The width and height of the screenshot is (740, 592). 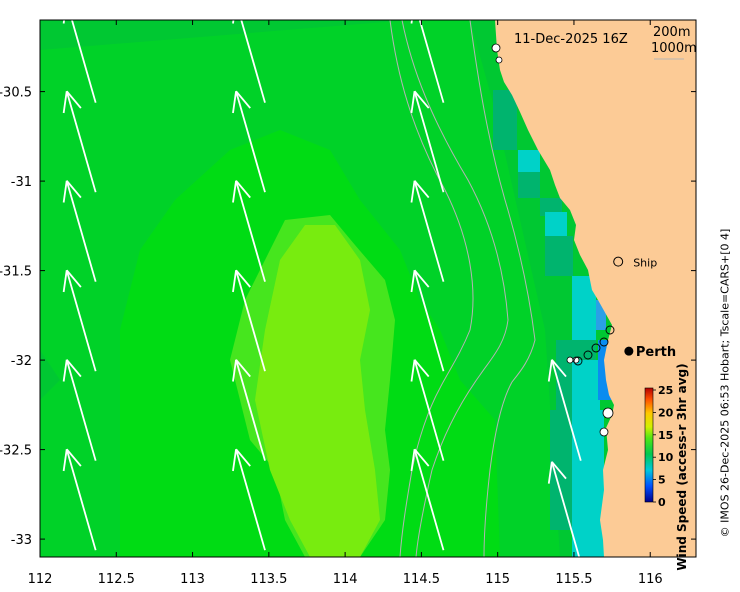 I want to click on colorbar-ticks: 25 20 15 10 5 0, so click(x=663, y=446).